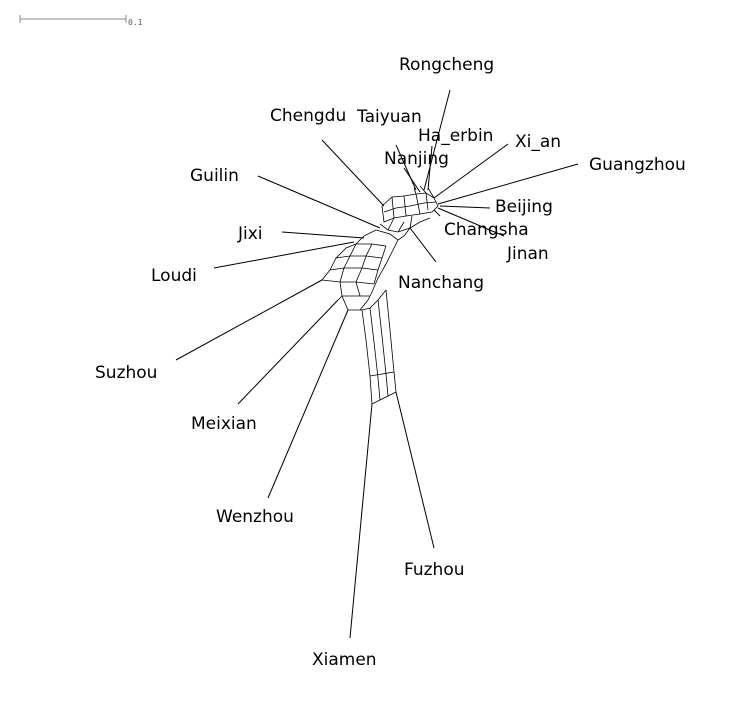  What do you see at coordinates (423, 245) in the screenshot?
I see `edge-nanchang` at bounding box center [423, 245].